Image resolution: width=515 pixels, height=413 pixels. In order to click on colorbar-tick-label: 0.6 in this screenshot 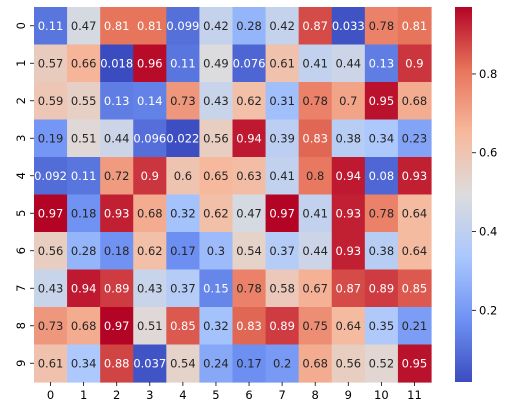, I will do `click(488, 153)`.